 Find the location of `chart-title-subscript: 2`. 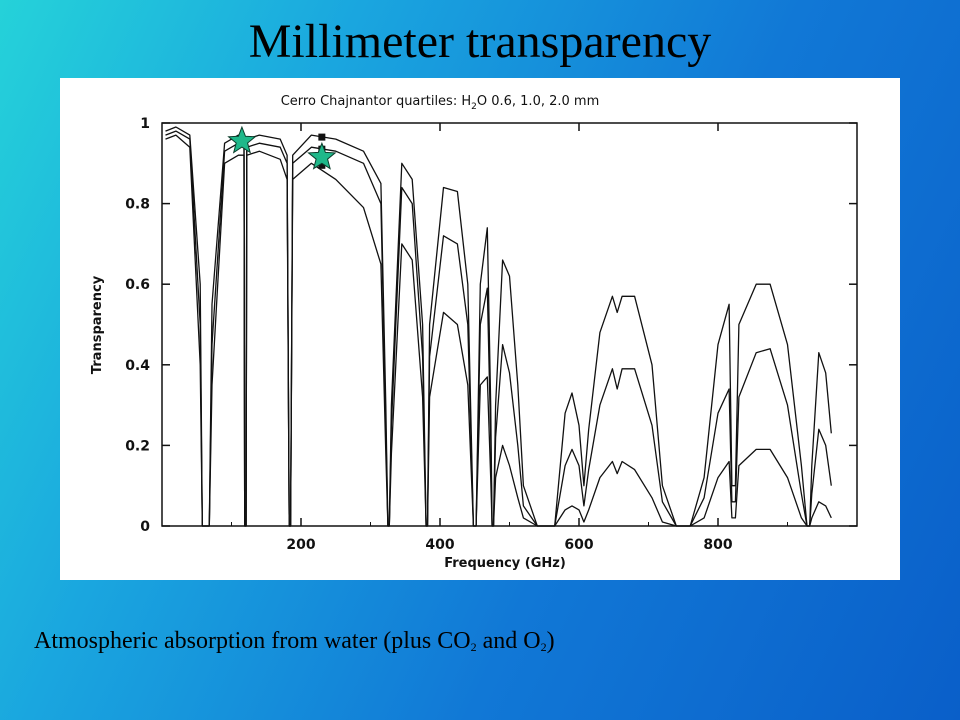

chart-title-subscript: 2 is located at coordinates (474, 107).